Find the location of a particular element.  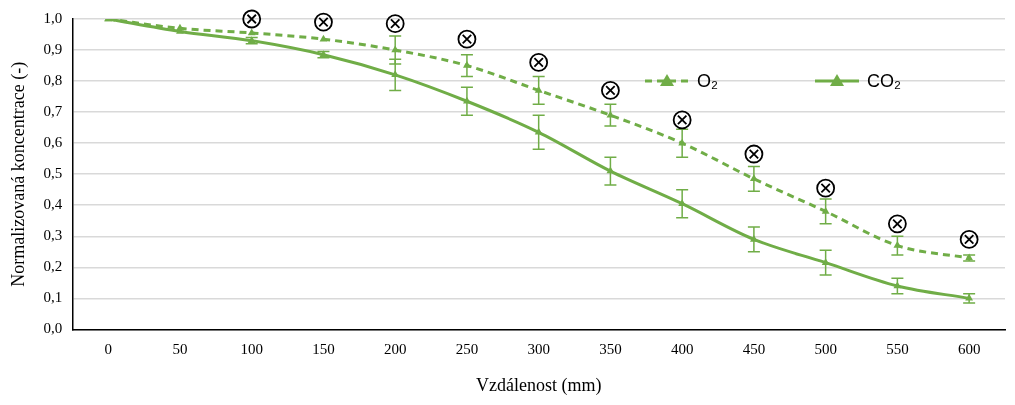

y-tick-label: 0,7 is located at coordinates (53, 111).